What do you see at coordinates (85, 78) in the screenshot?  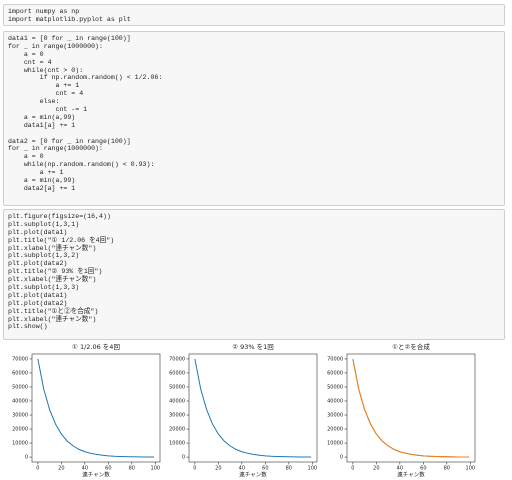 I see `code-line: if np.random.random() < 1/2.06:` at bounding box center [85, 78].